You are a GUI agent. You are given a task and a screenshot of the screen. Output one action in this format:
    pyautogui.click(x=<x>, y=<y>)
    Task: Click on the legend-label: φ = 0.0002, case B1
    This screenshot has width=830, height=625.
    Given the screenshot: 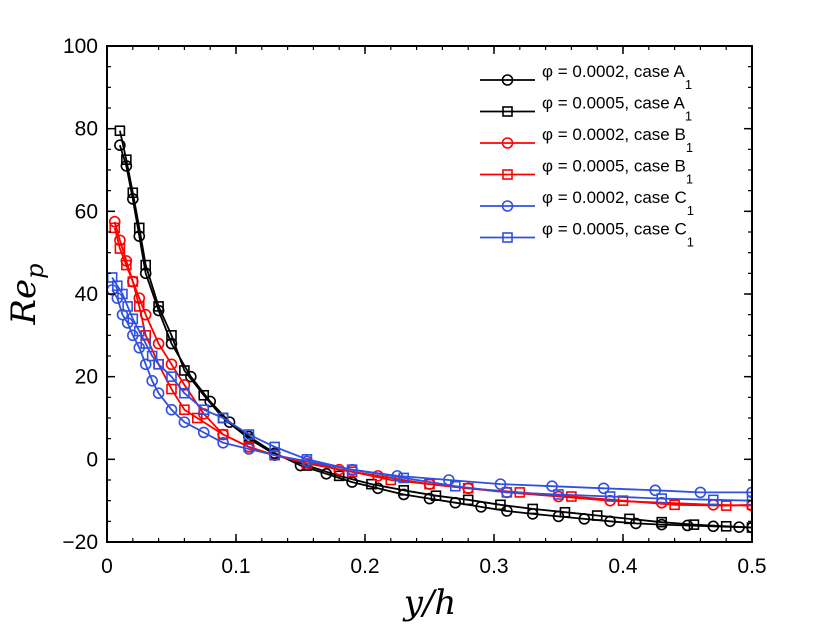 What is the action you would take?
    pyautogui.click(x=617, y=140)
    